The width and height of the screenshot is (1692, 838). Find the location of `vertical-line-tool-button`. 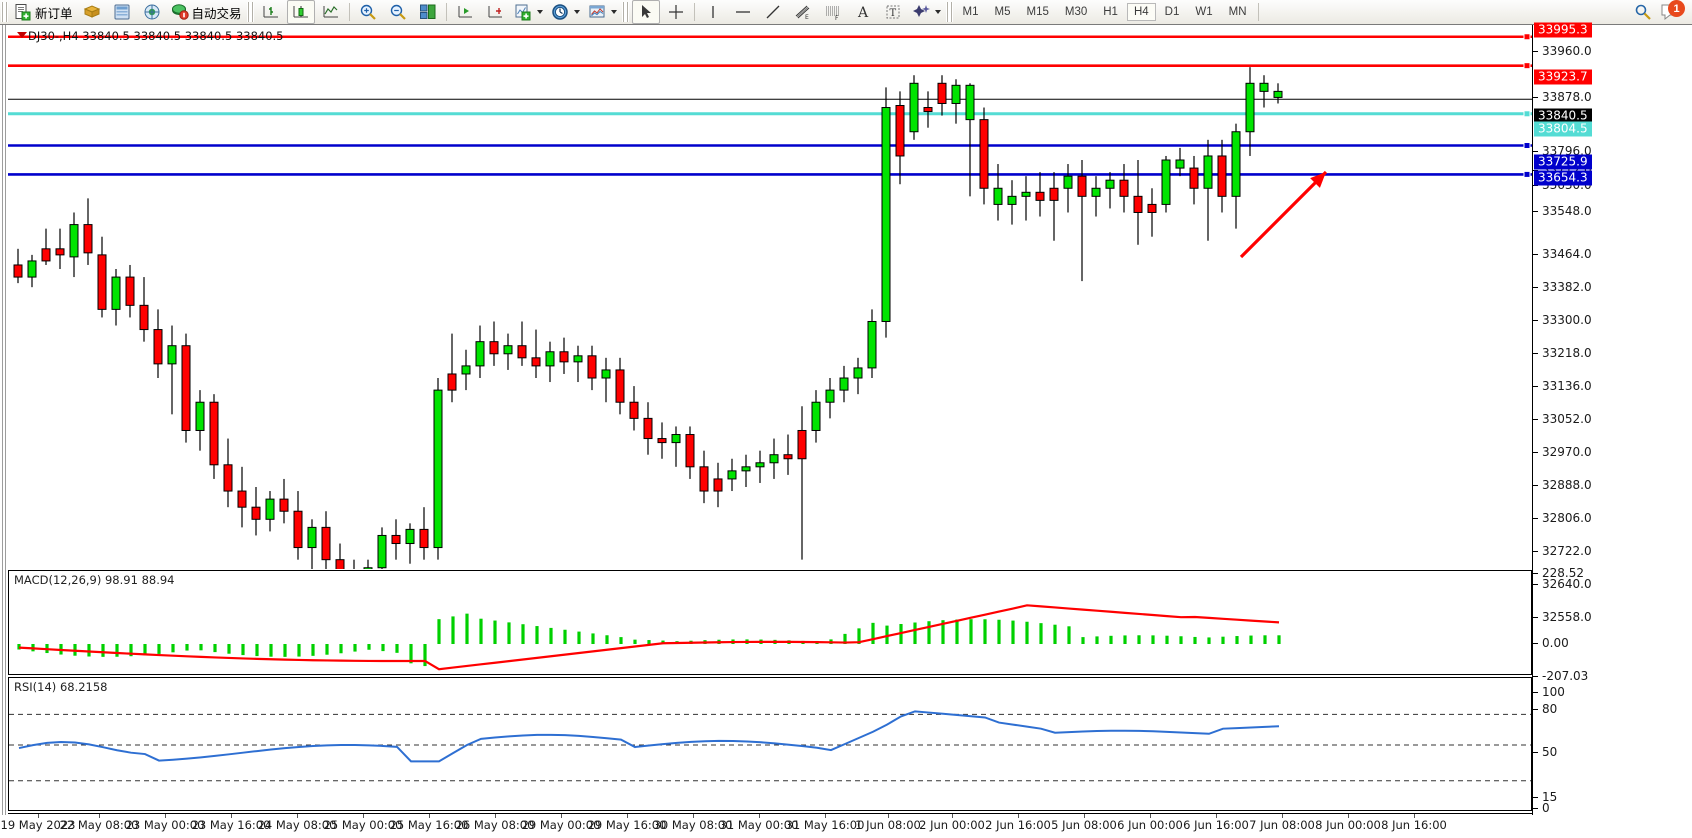

vertical-line-tool-button is located at coordinates (713, 12).